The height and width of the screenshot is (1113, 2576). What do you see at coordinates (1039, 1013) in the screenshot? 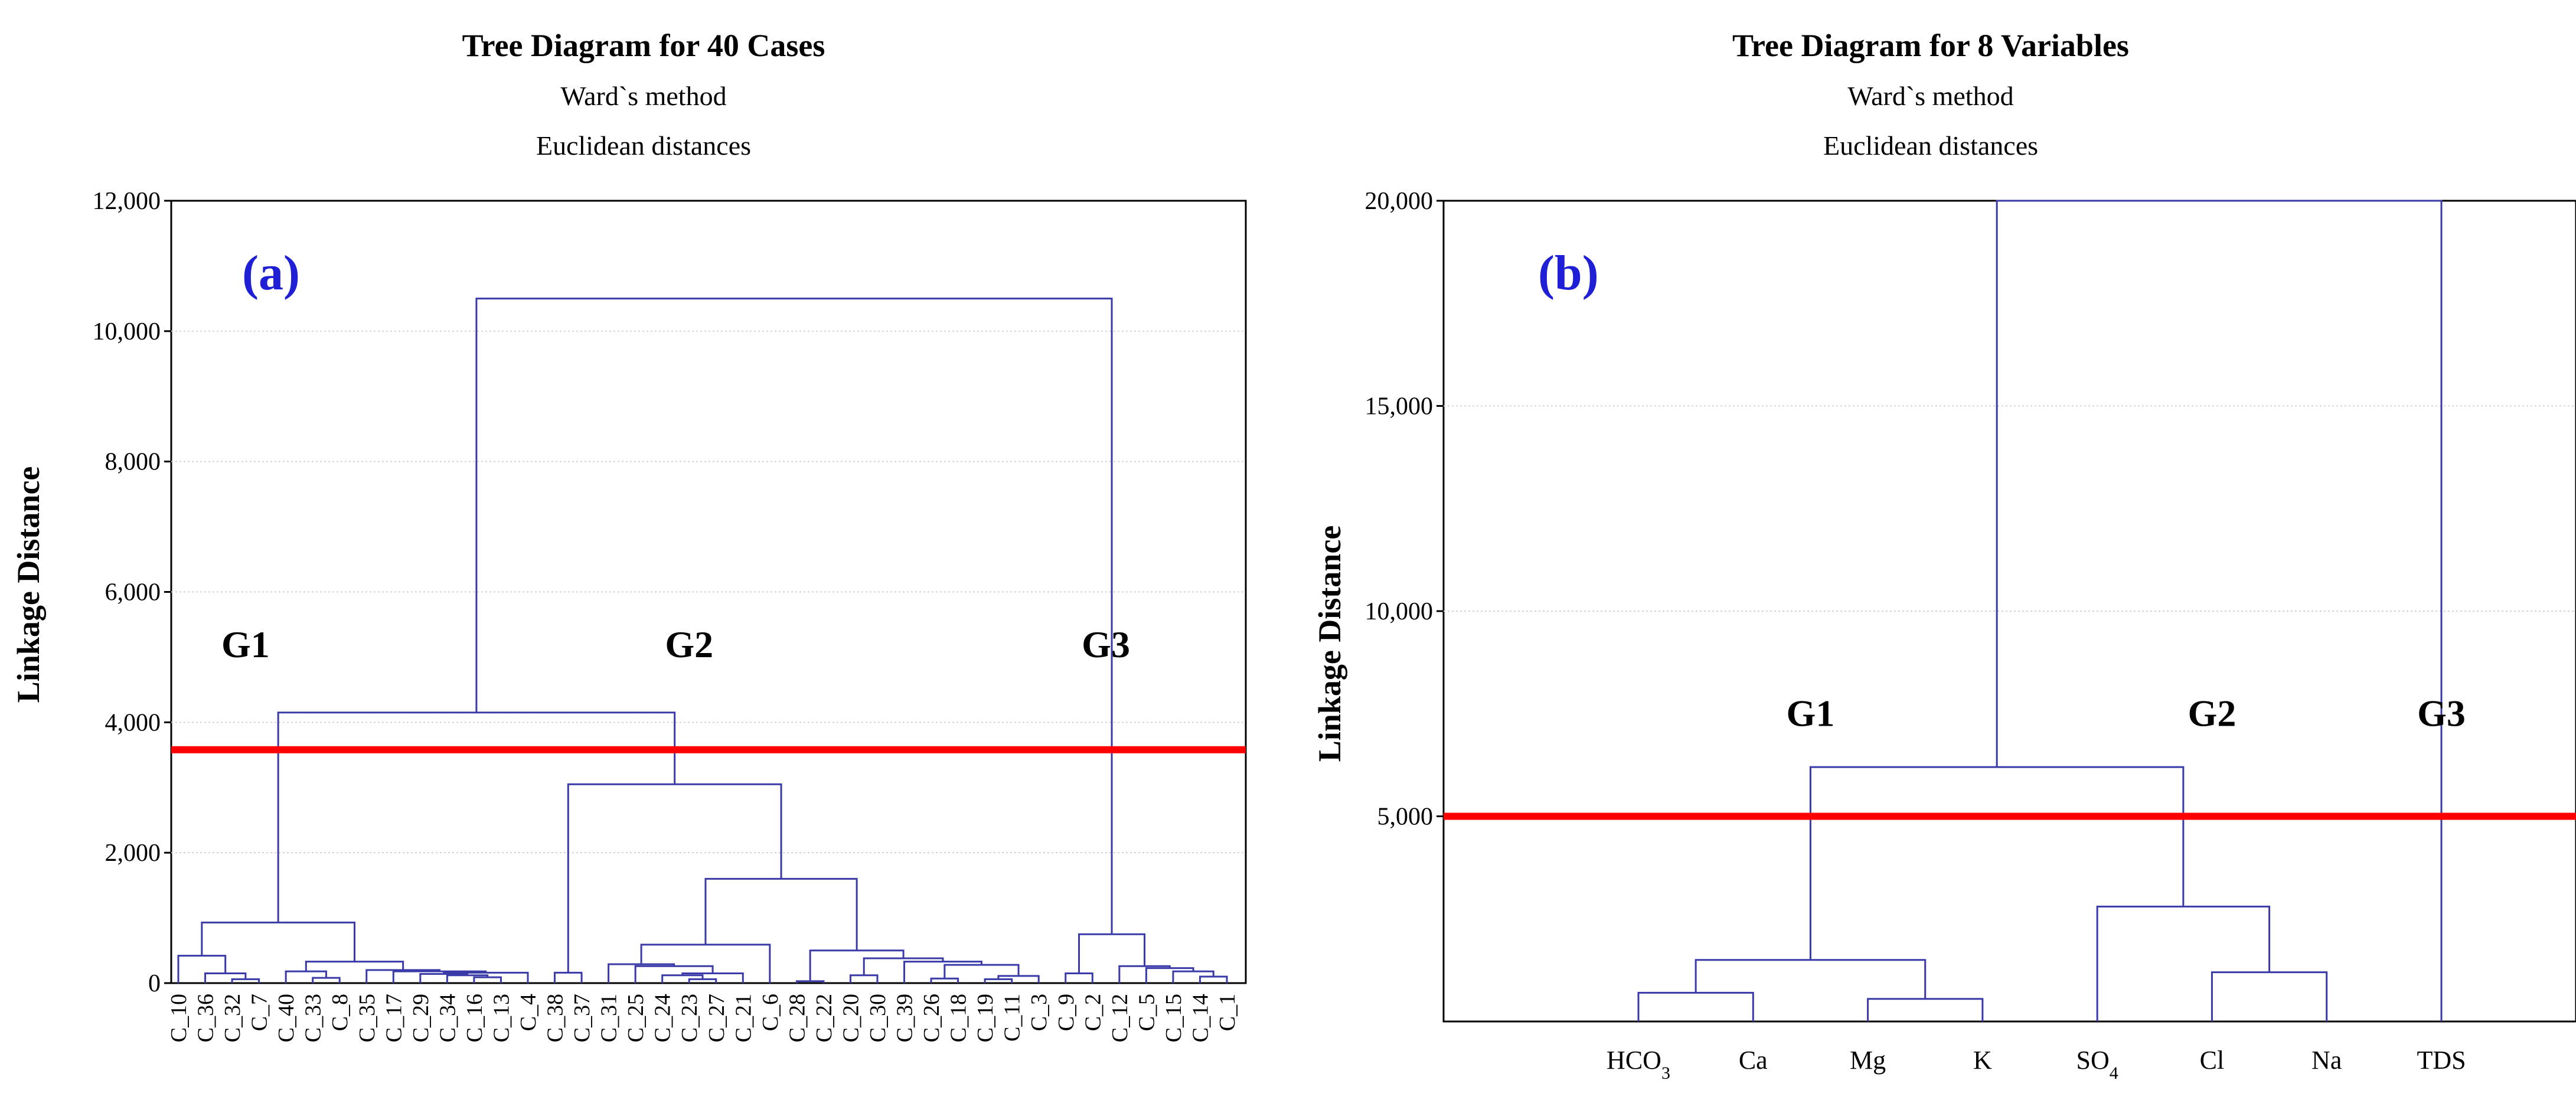
I see `chart-a-case-label: C_3` at bounding box center [1039, 1013].